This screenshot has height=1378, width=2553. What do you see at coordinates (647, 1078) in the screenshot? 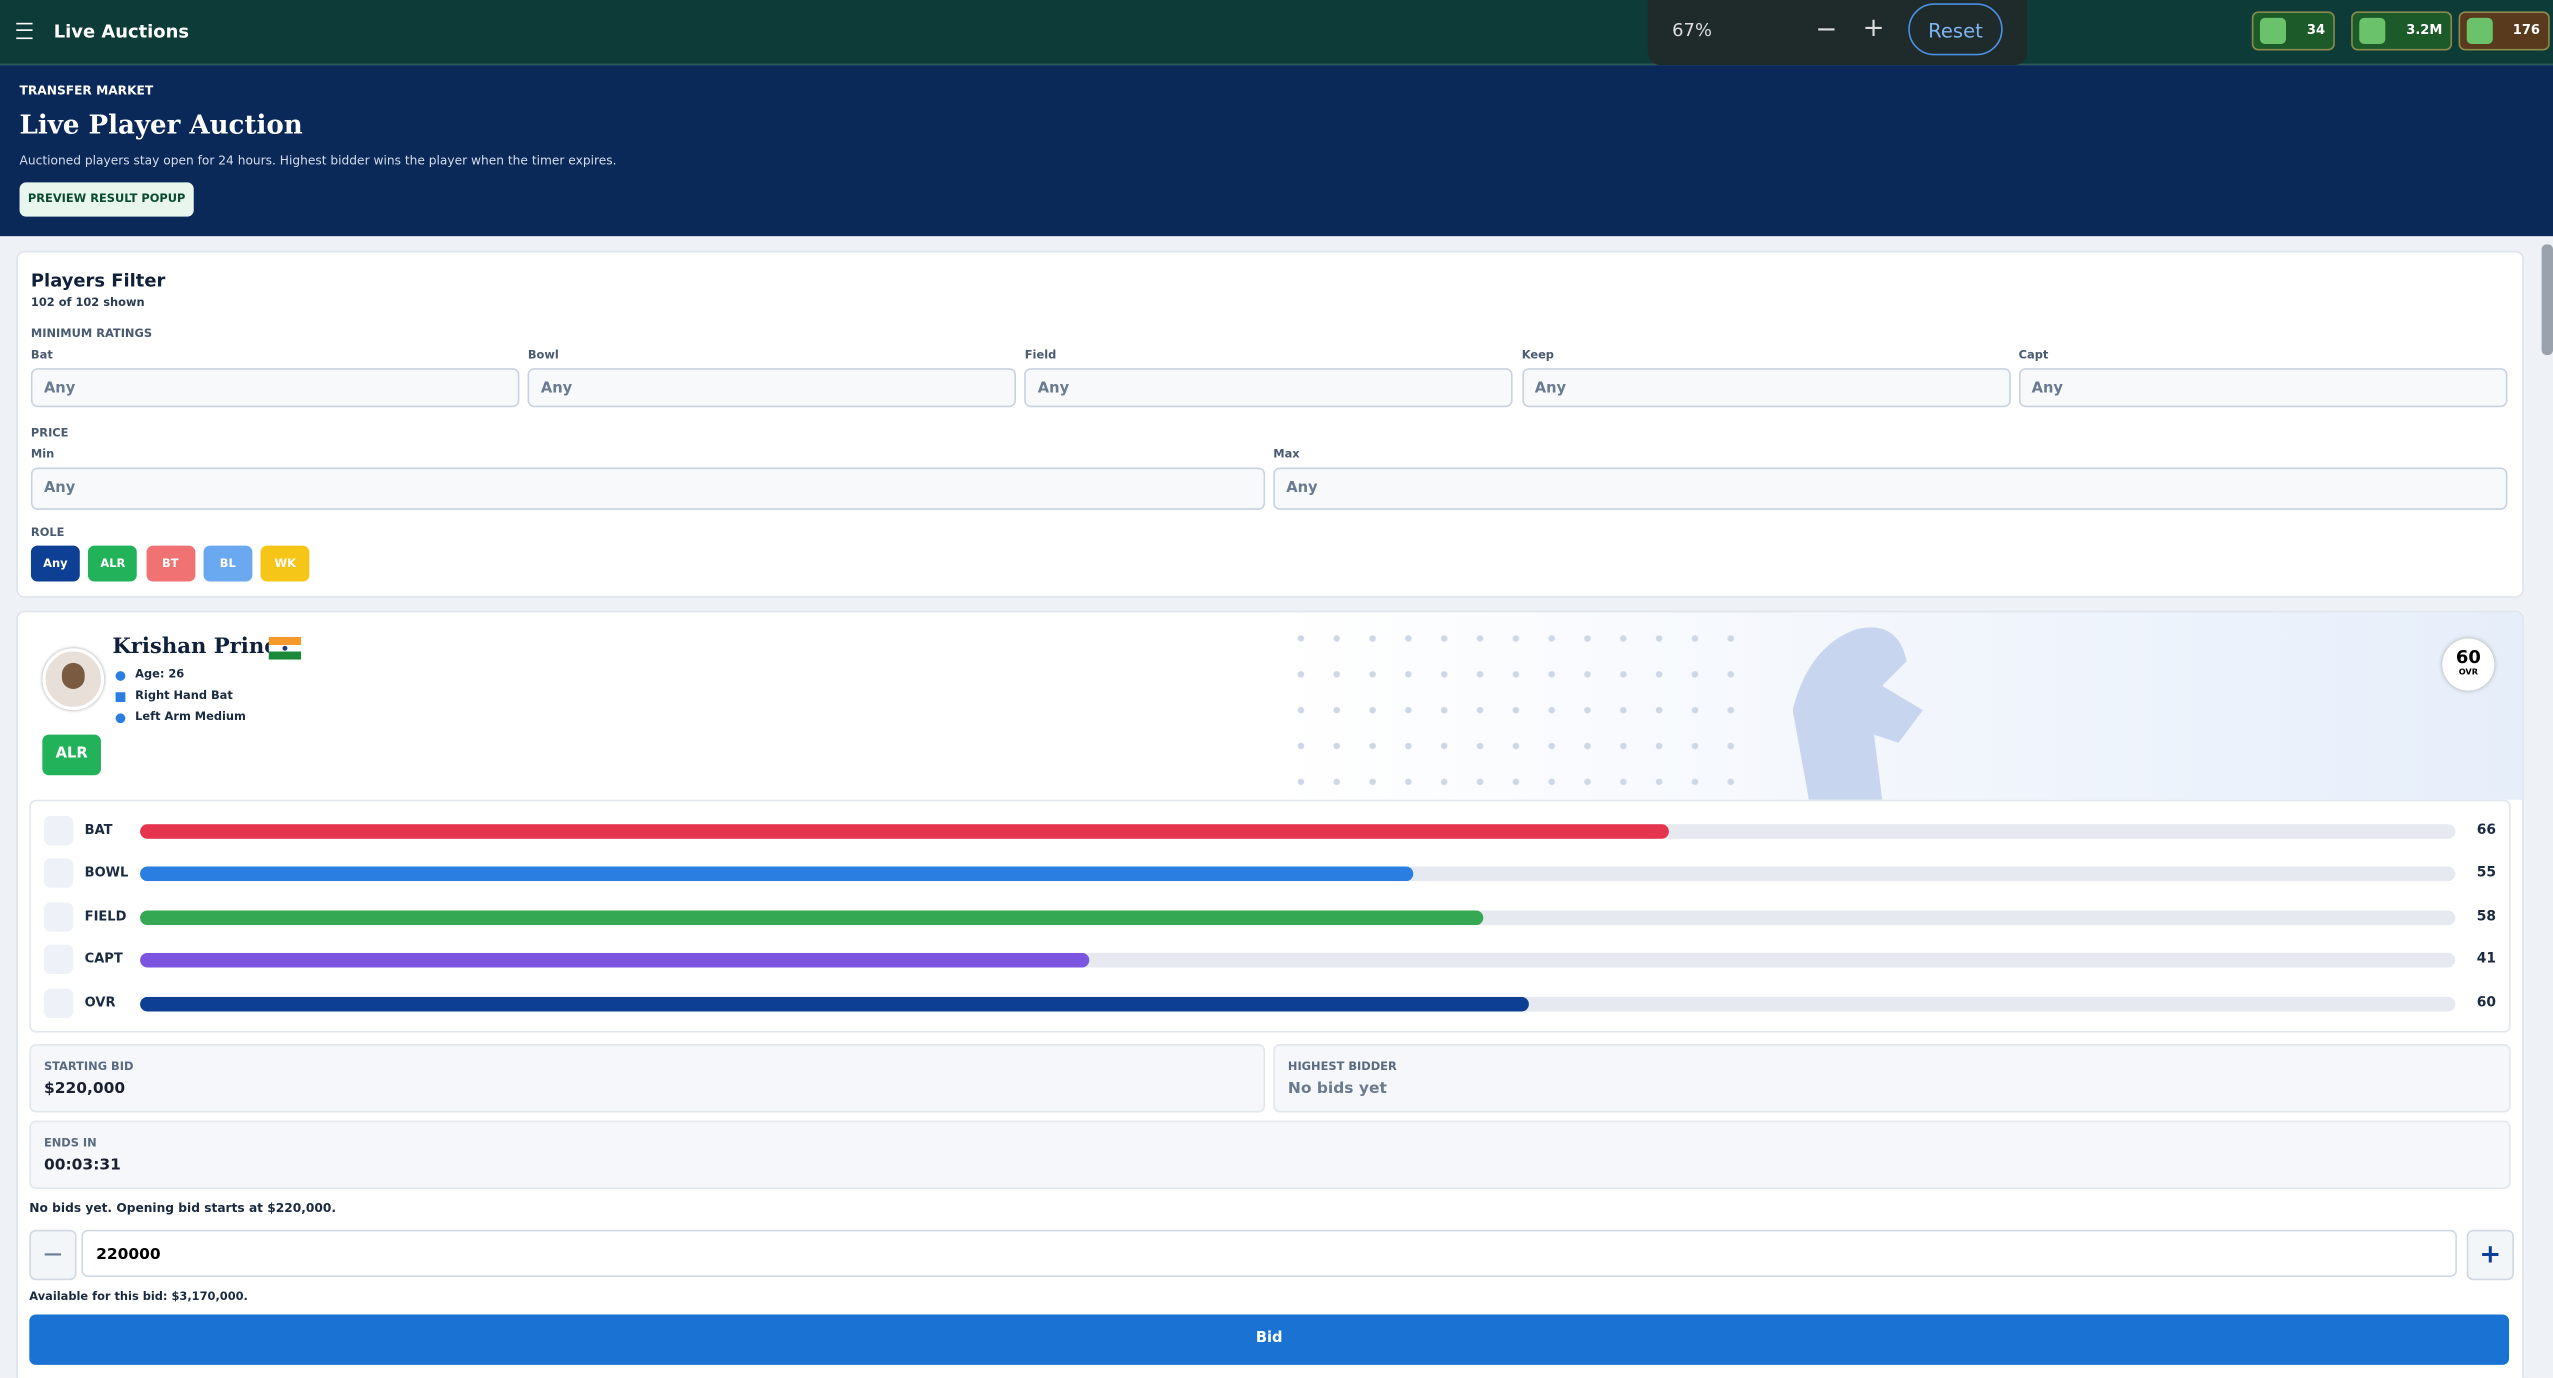
I see `starting-bid-box: STARTING BID $220,000` at bounding box center [647, 1078].